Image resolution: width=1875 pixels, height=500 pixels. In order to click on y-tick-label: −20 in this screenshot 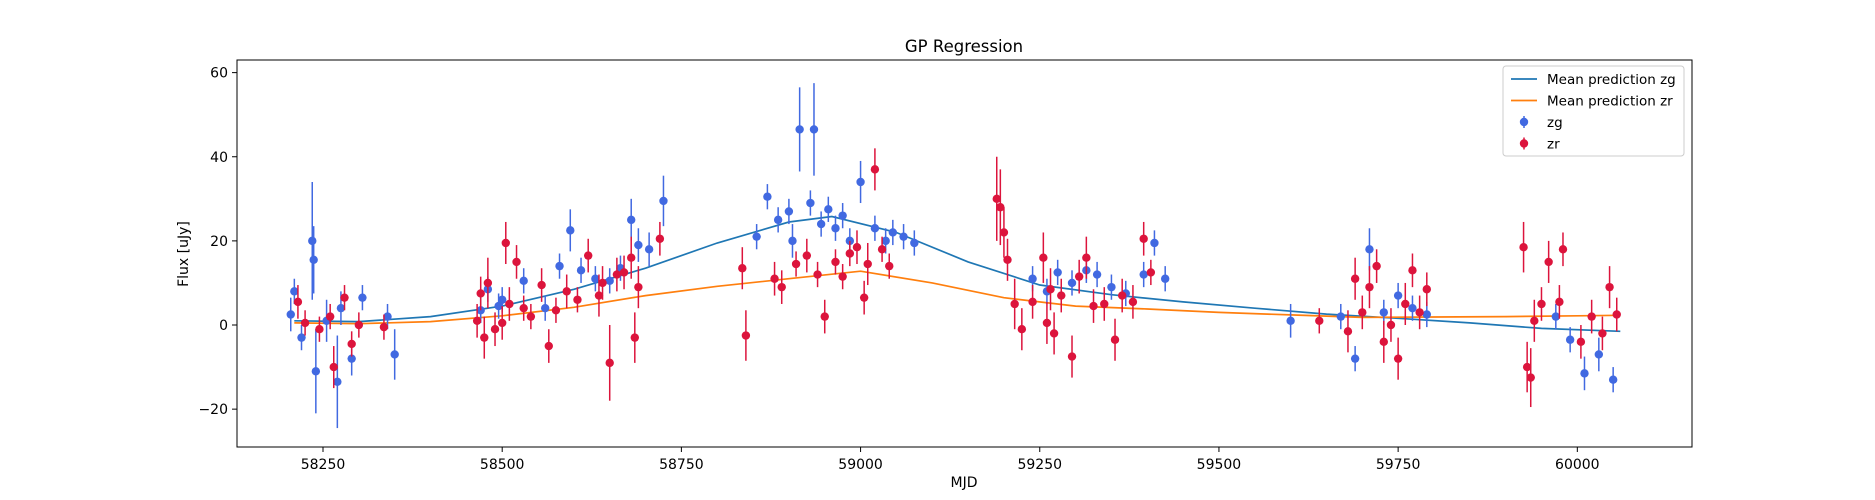, I will do `click(213, 410)`.